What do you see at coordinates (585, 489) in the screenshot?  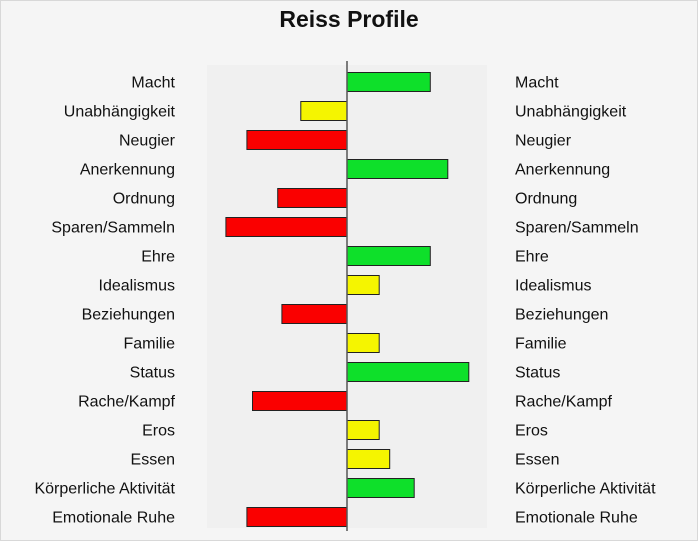 I see `category-label-right: Körperliche Aktivität` at bounding box center [585, 489].